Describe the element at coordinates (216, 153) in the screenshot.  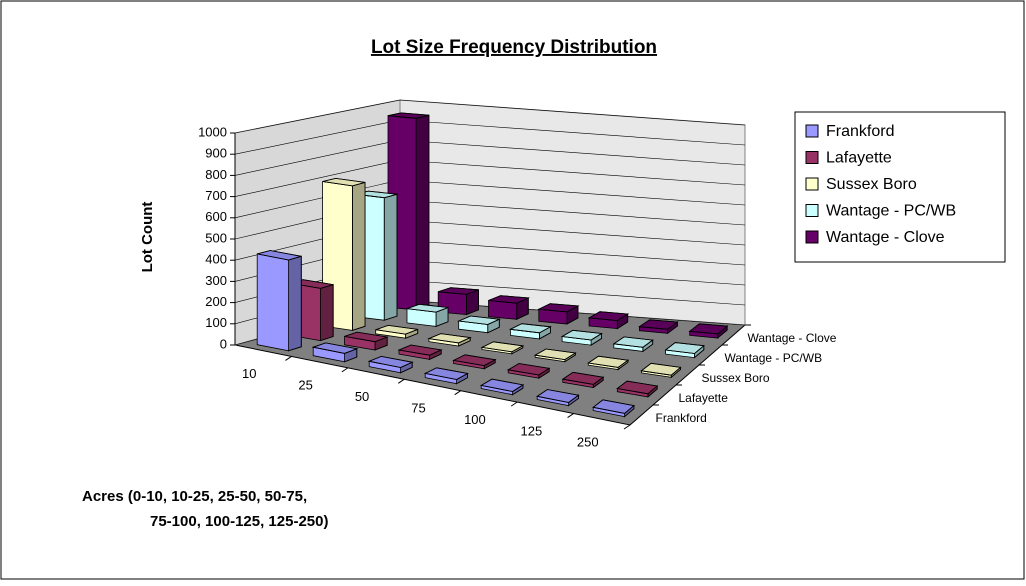
I see `y-tick-label: 900` at that location.